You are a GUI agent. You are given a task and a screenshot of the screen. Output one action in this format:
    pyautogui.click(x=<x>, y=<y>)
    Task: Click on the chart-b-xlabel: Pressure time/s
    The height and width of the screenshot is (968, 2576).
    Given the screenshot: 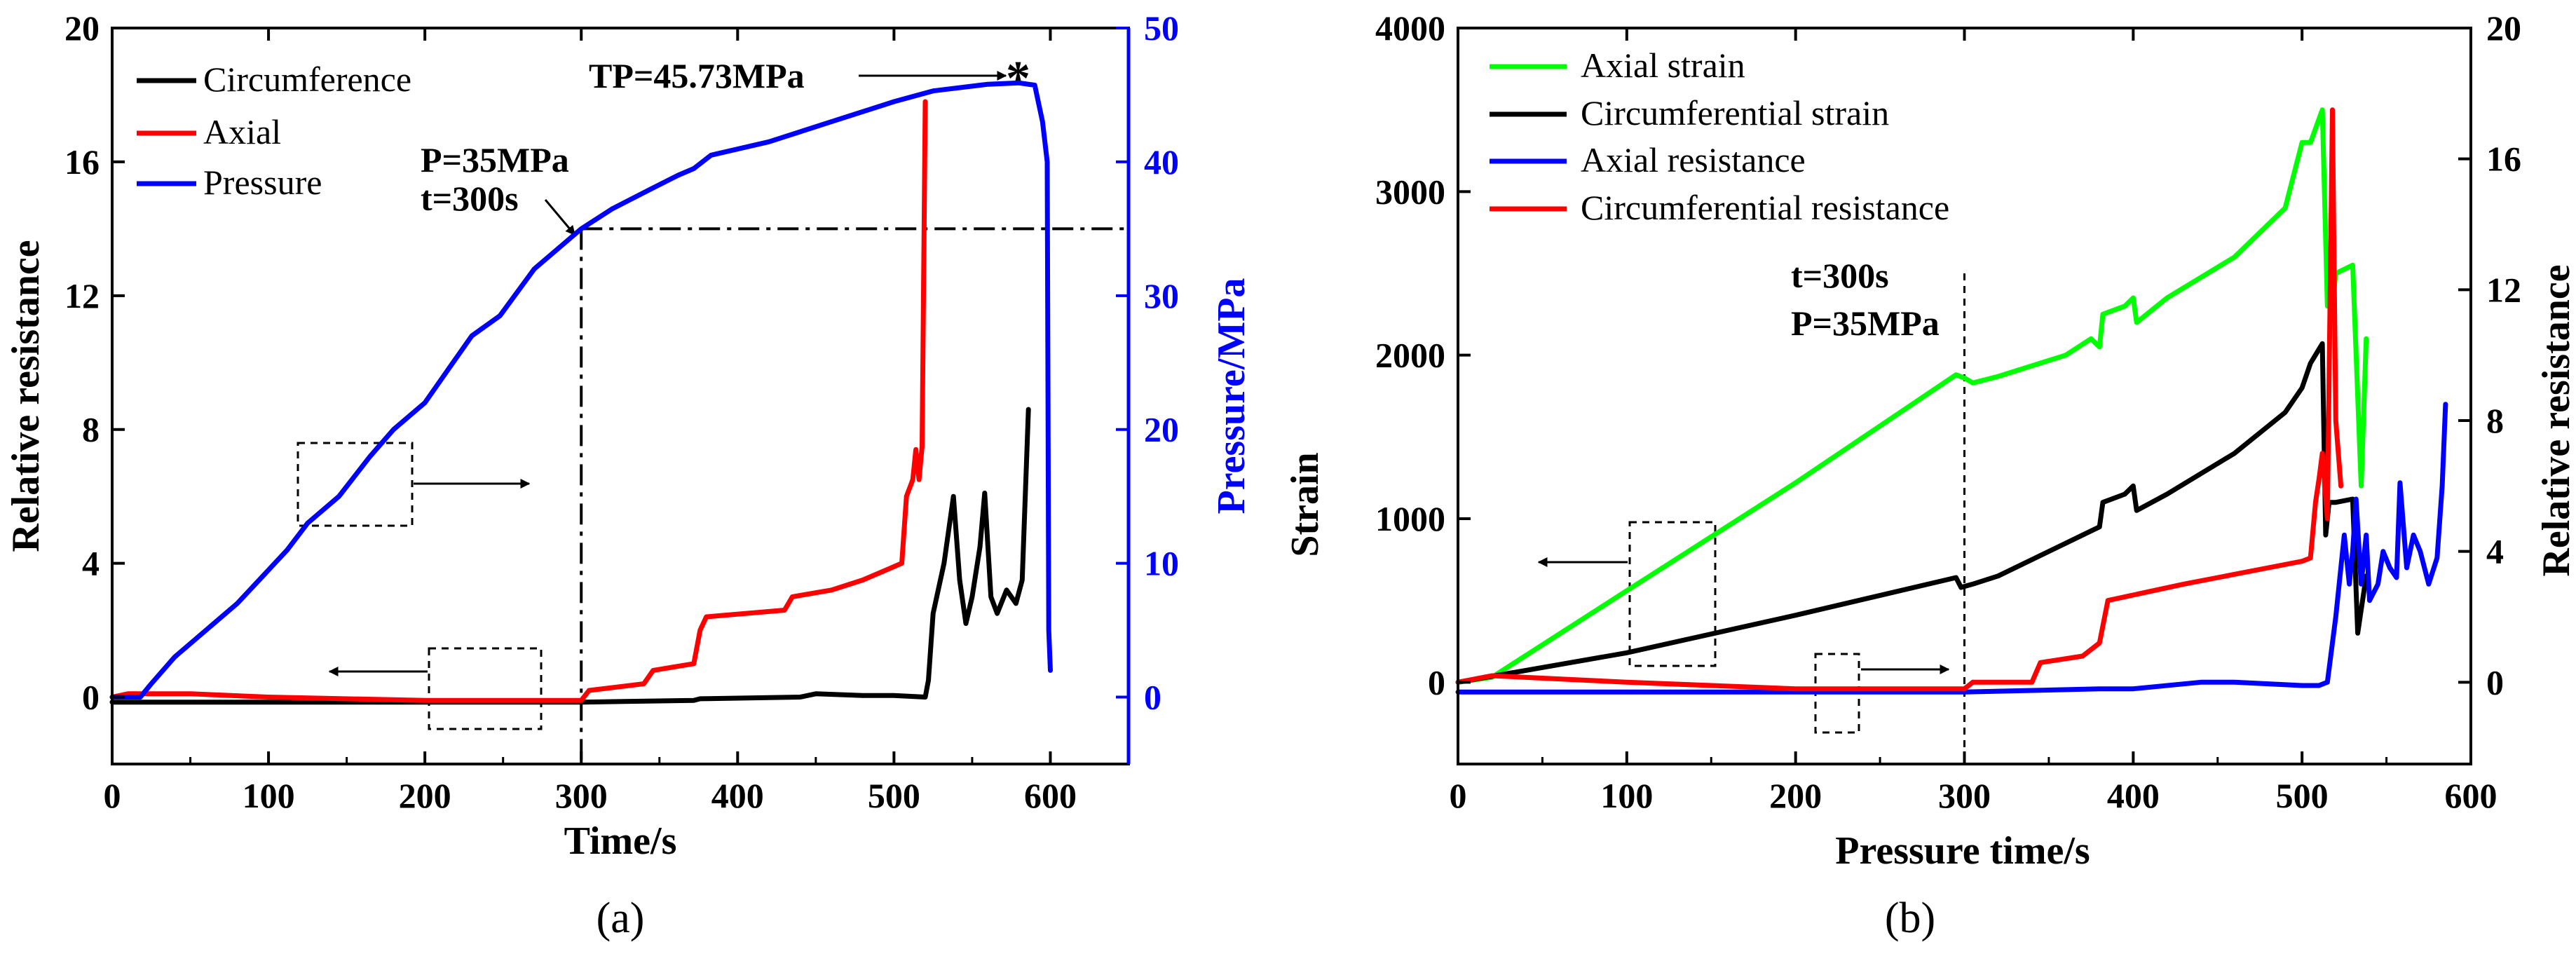 What is the action you would take?
    pyautogui.click(x=1962, y=851)
    